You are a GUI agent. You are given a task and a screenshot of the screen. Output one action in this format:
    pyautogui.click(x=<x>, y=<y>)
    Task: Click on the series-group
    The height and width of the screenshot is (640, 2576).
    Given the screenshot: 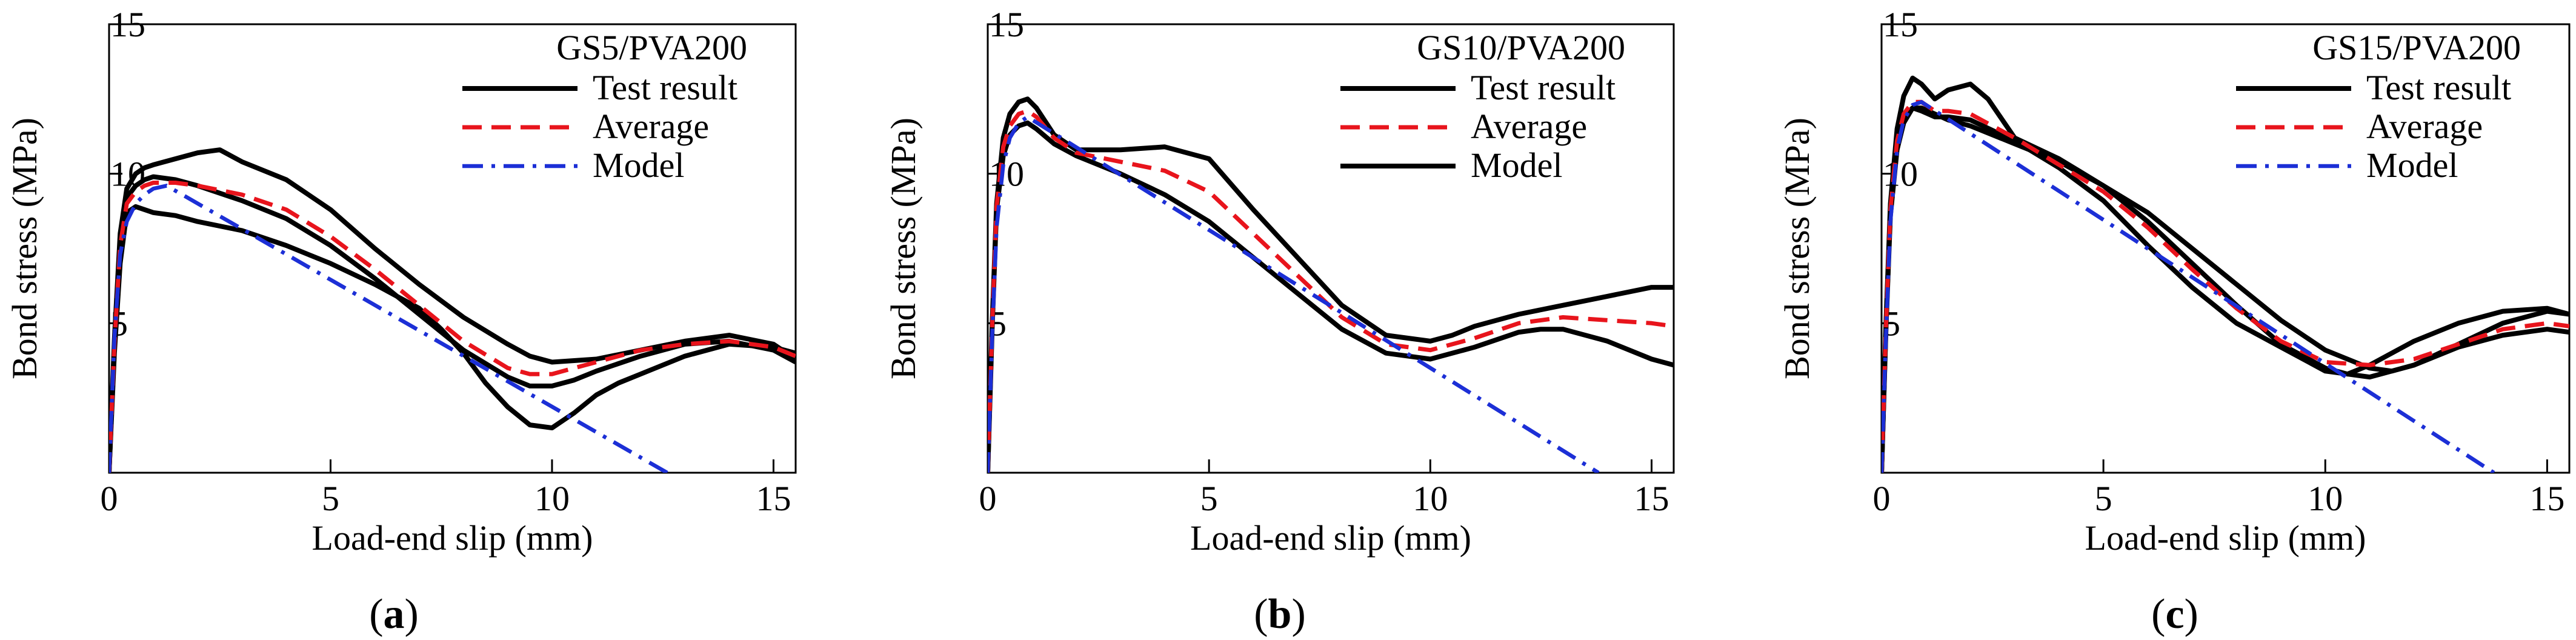 What is the action you would take?
    pyautogui.click(x=452, y=310)
    